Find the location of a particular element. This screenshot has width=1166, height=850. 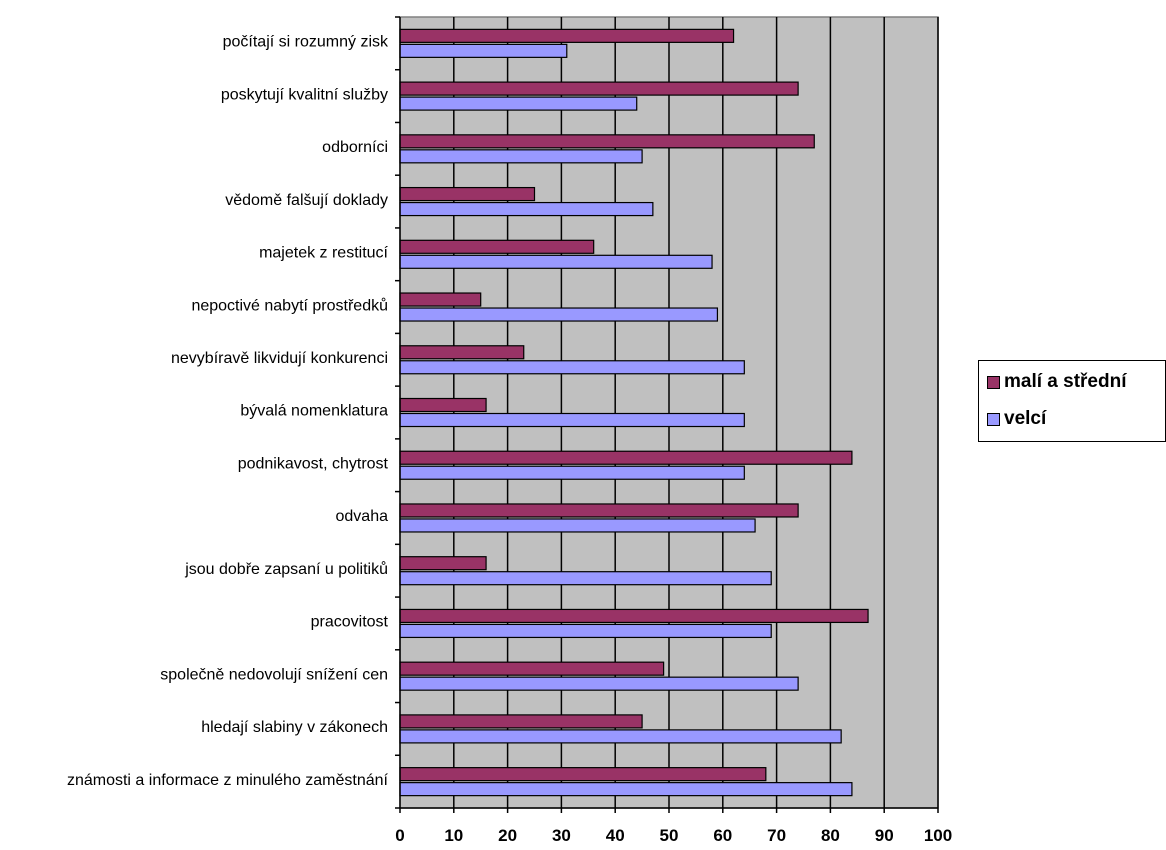

legend-item-series-2: velcí is located at coordinates (1016, 419).